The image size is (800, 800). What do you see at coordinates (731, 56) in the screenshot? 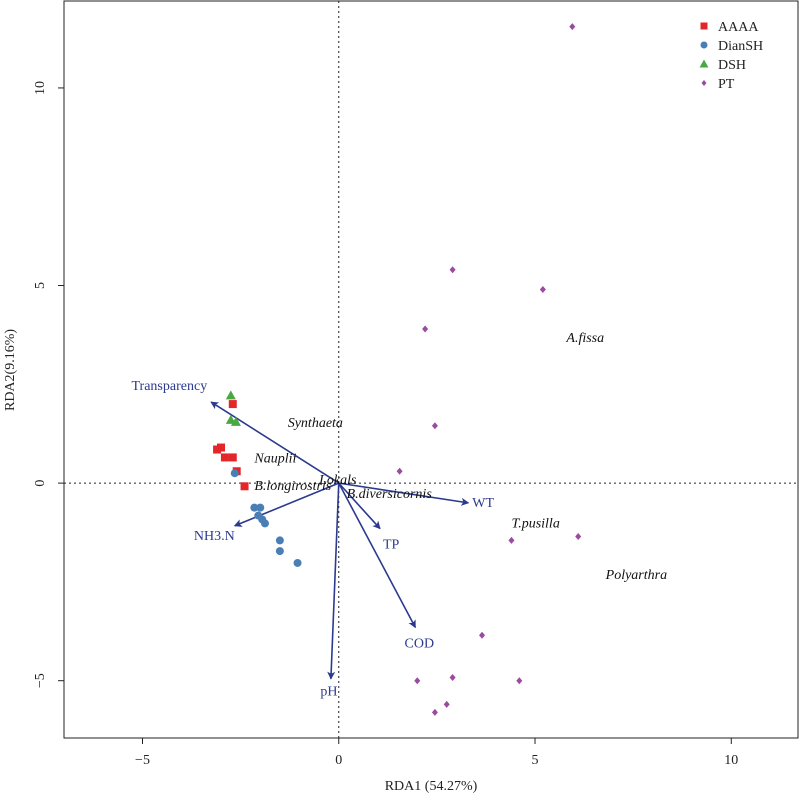
I see `legend: AAAA DianSH DSH PT` at bounding box center [731, 56].